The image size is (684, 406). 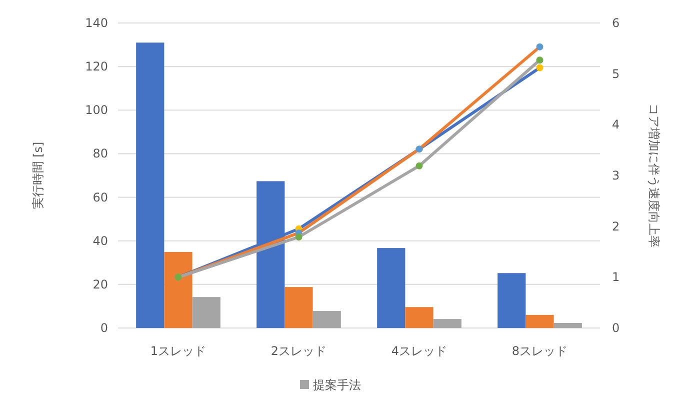 I want to click on y-tick-label: 80, so click(x=100, y=153).